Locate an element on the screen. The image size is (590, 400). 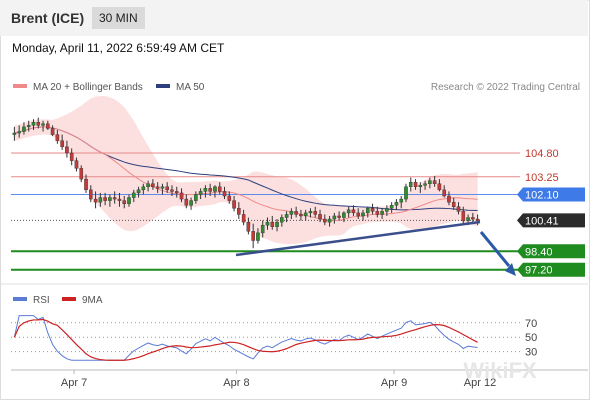
ma50-legend-swatch is located at coordinates (163, 86).